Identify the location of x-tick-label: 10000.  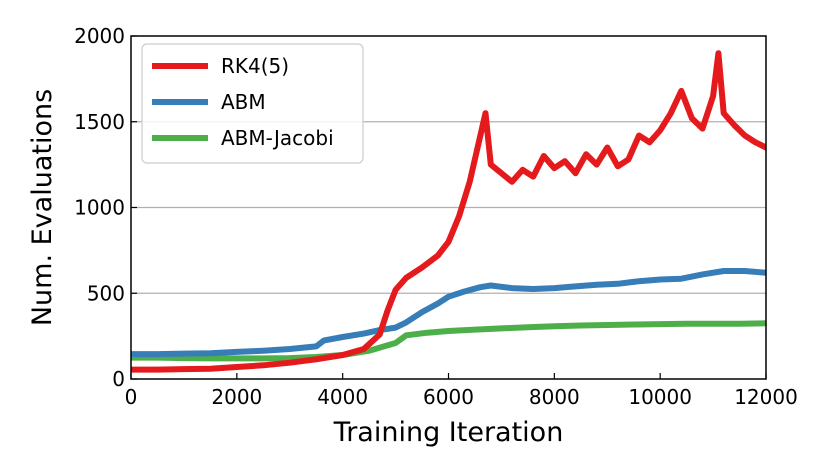
(660, 397).